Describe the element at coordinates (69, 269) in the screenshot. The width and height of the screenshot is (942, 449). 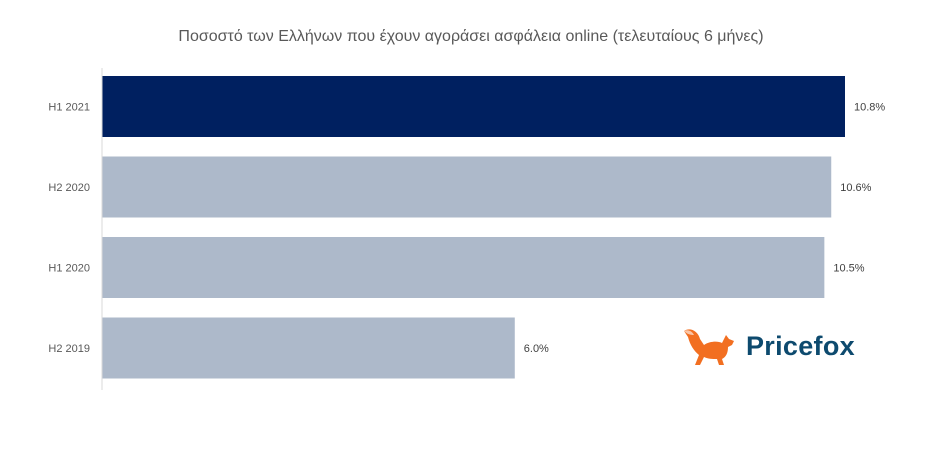
I see `category-label: H1 2020` at that location.